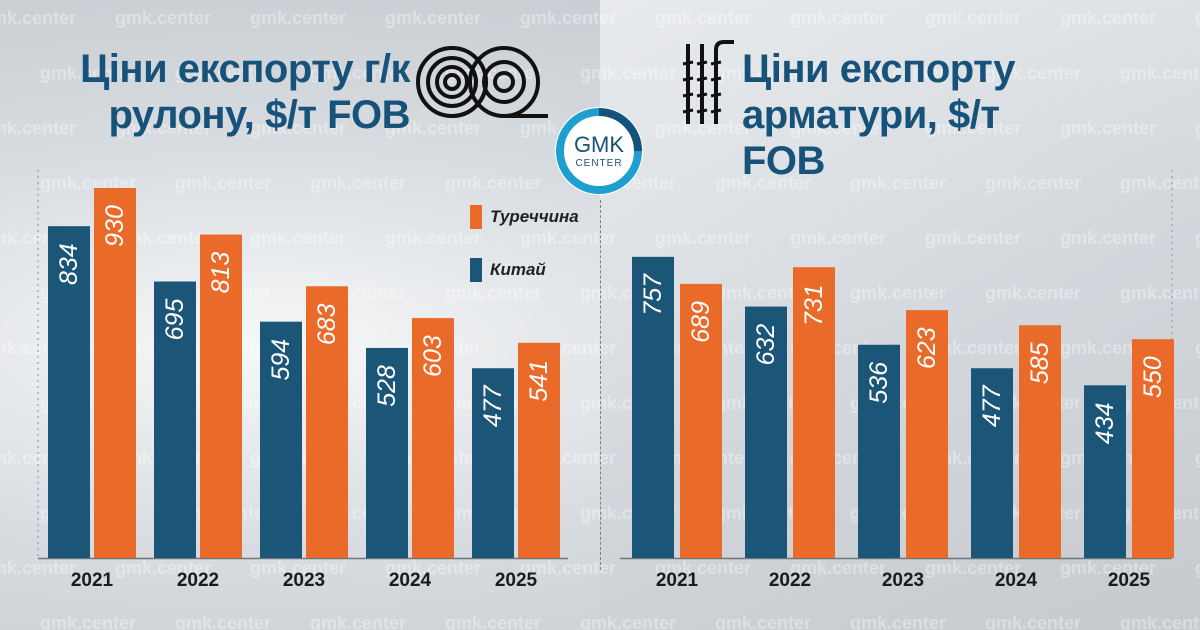 This screenshot has width=1200, height=630. What do you see at coordinates (600, 385) in the screenshot?
I see `panel-divider` at bounding box center [600, 385].